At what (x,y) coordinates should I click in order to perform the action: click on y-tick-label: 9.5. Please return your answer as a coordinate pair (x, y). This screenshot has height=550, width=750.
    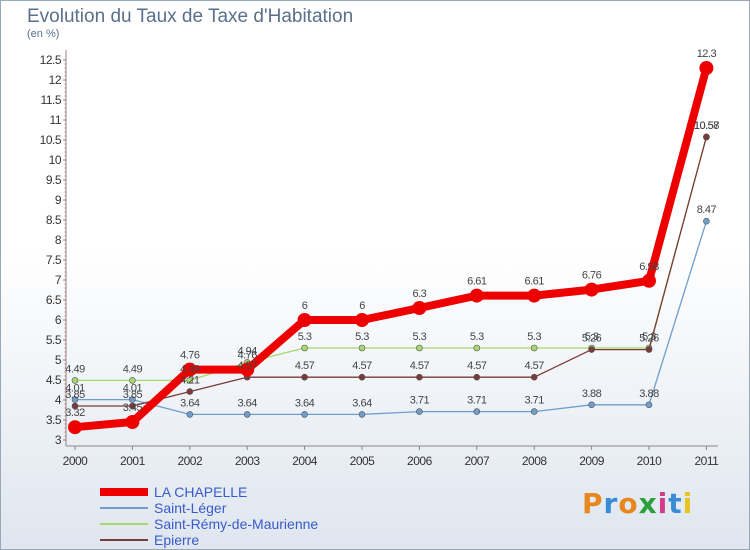
    Looking at the image, I should click on (54, 180).